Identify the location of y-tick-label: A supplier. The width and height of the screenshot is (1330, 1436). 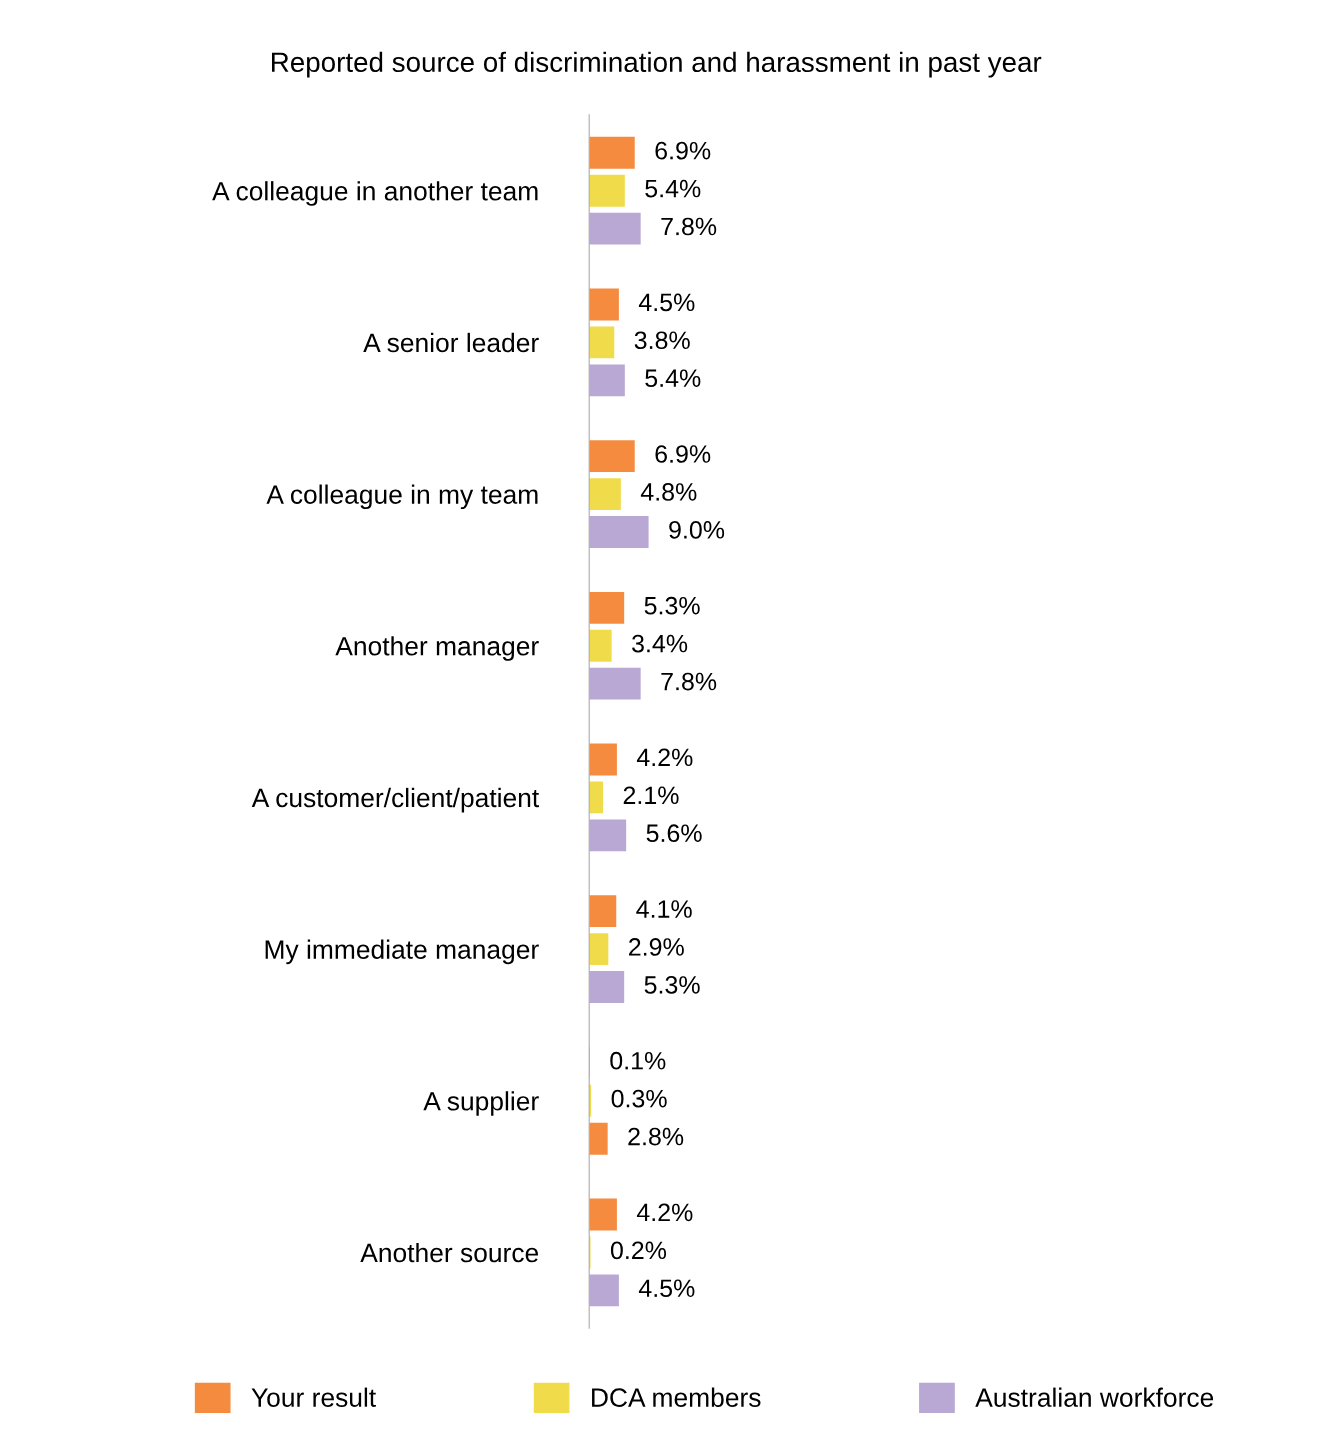
(481, 1103).